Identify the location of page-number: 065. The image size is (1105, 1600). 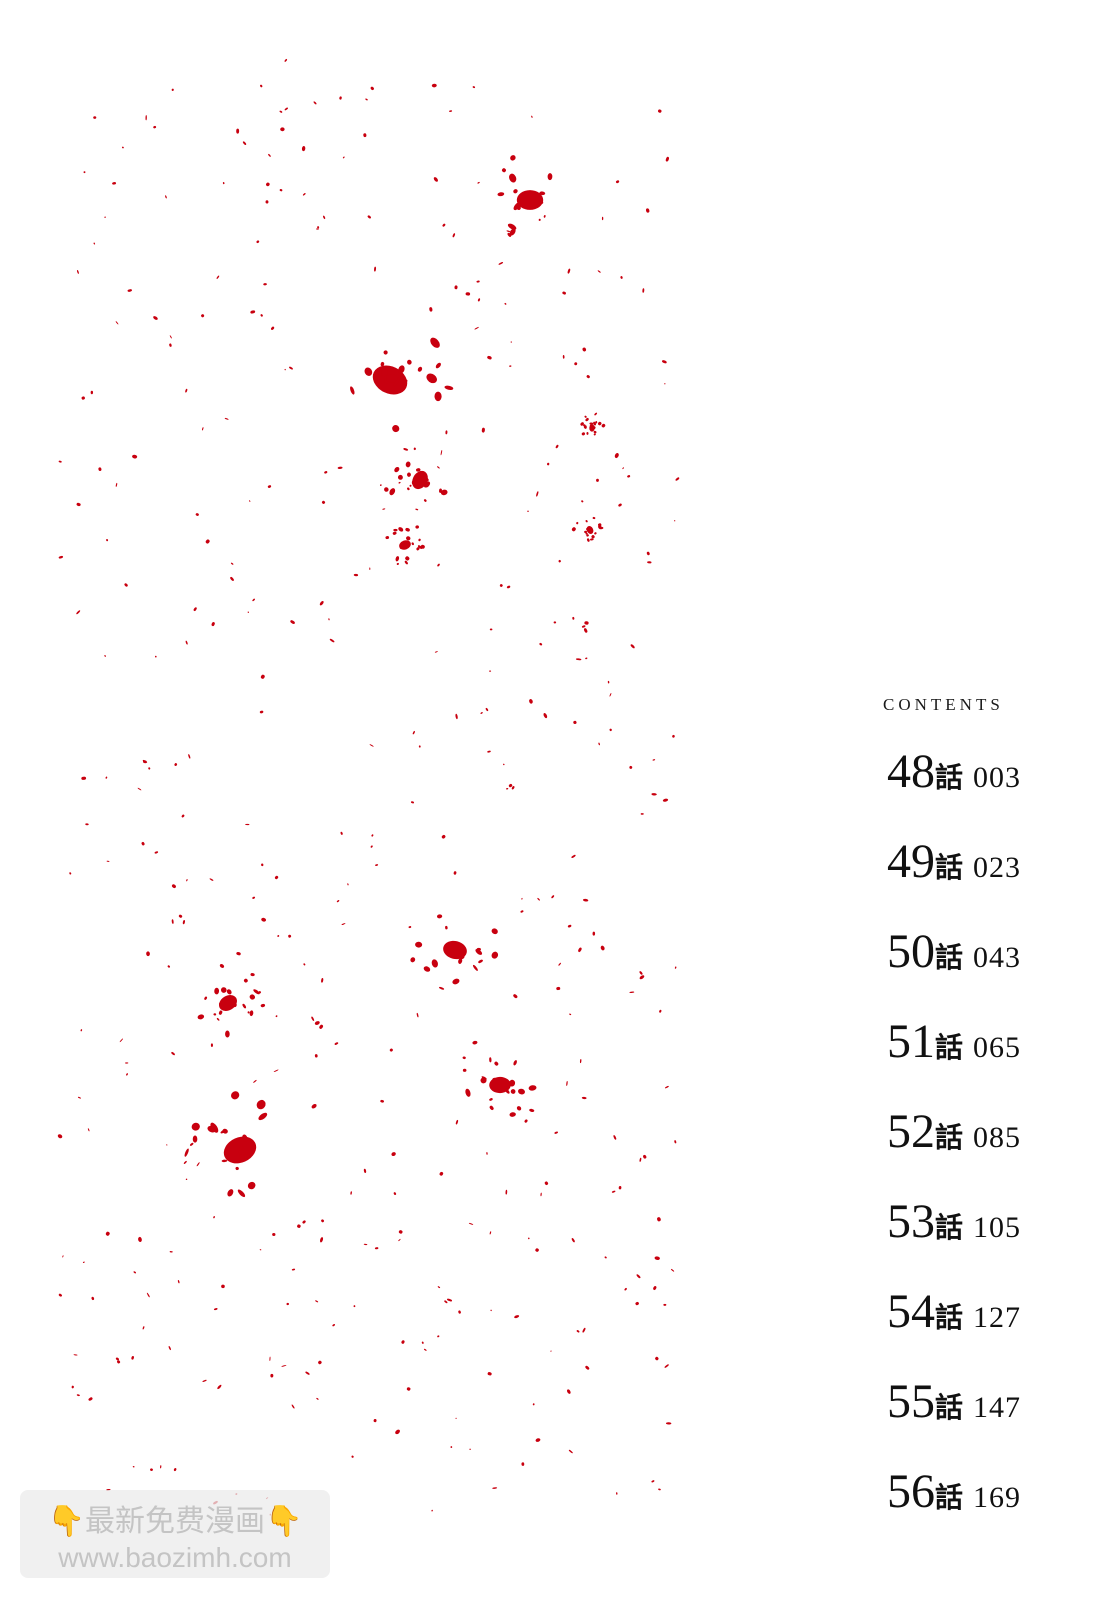
(997, 1047).